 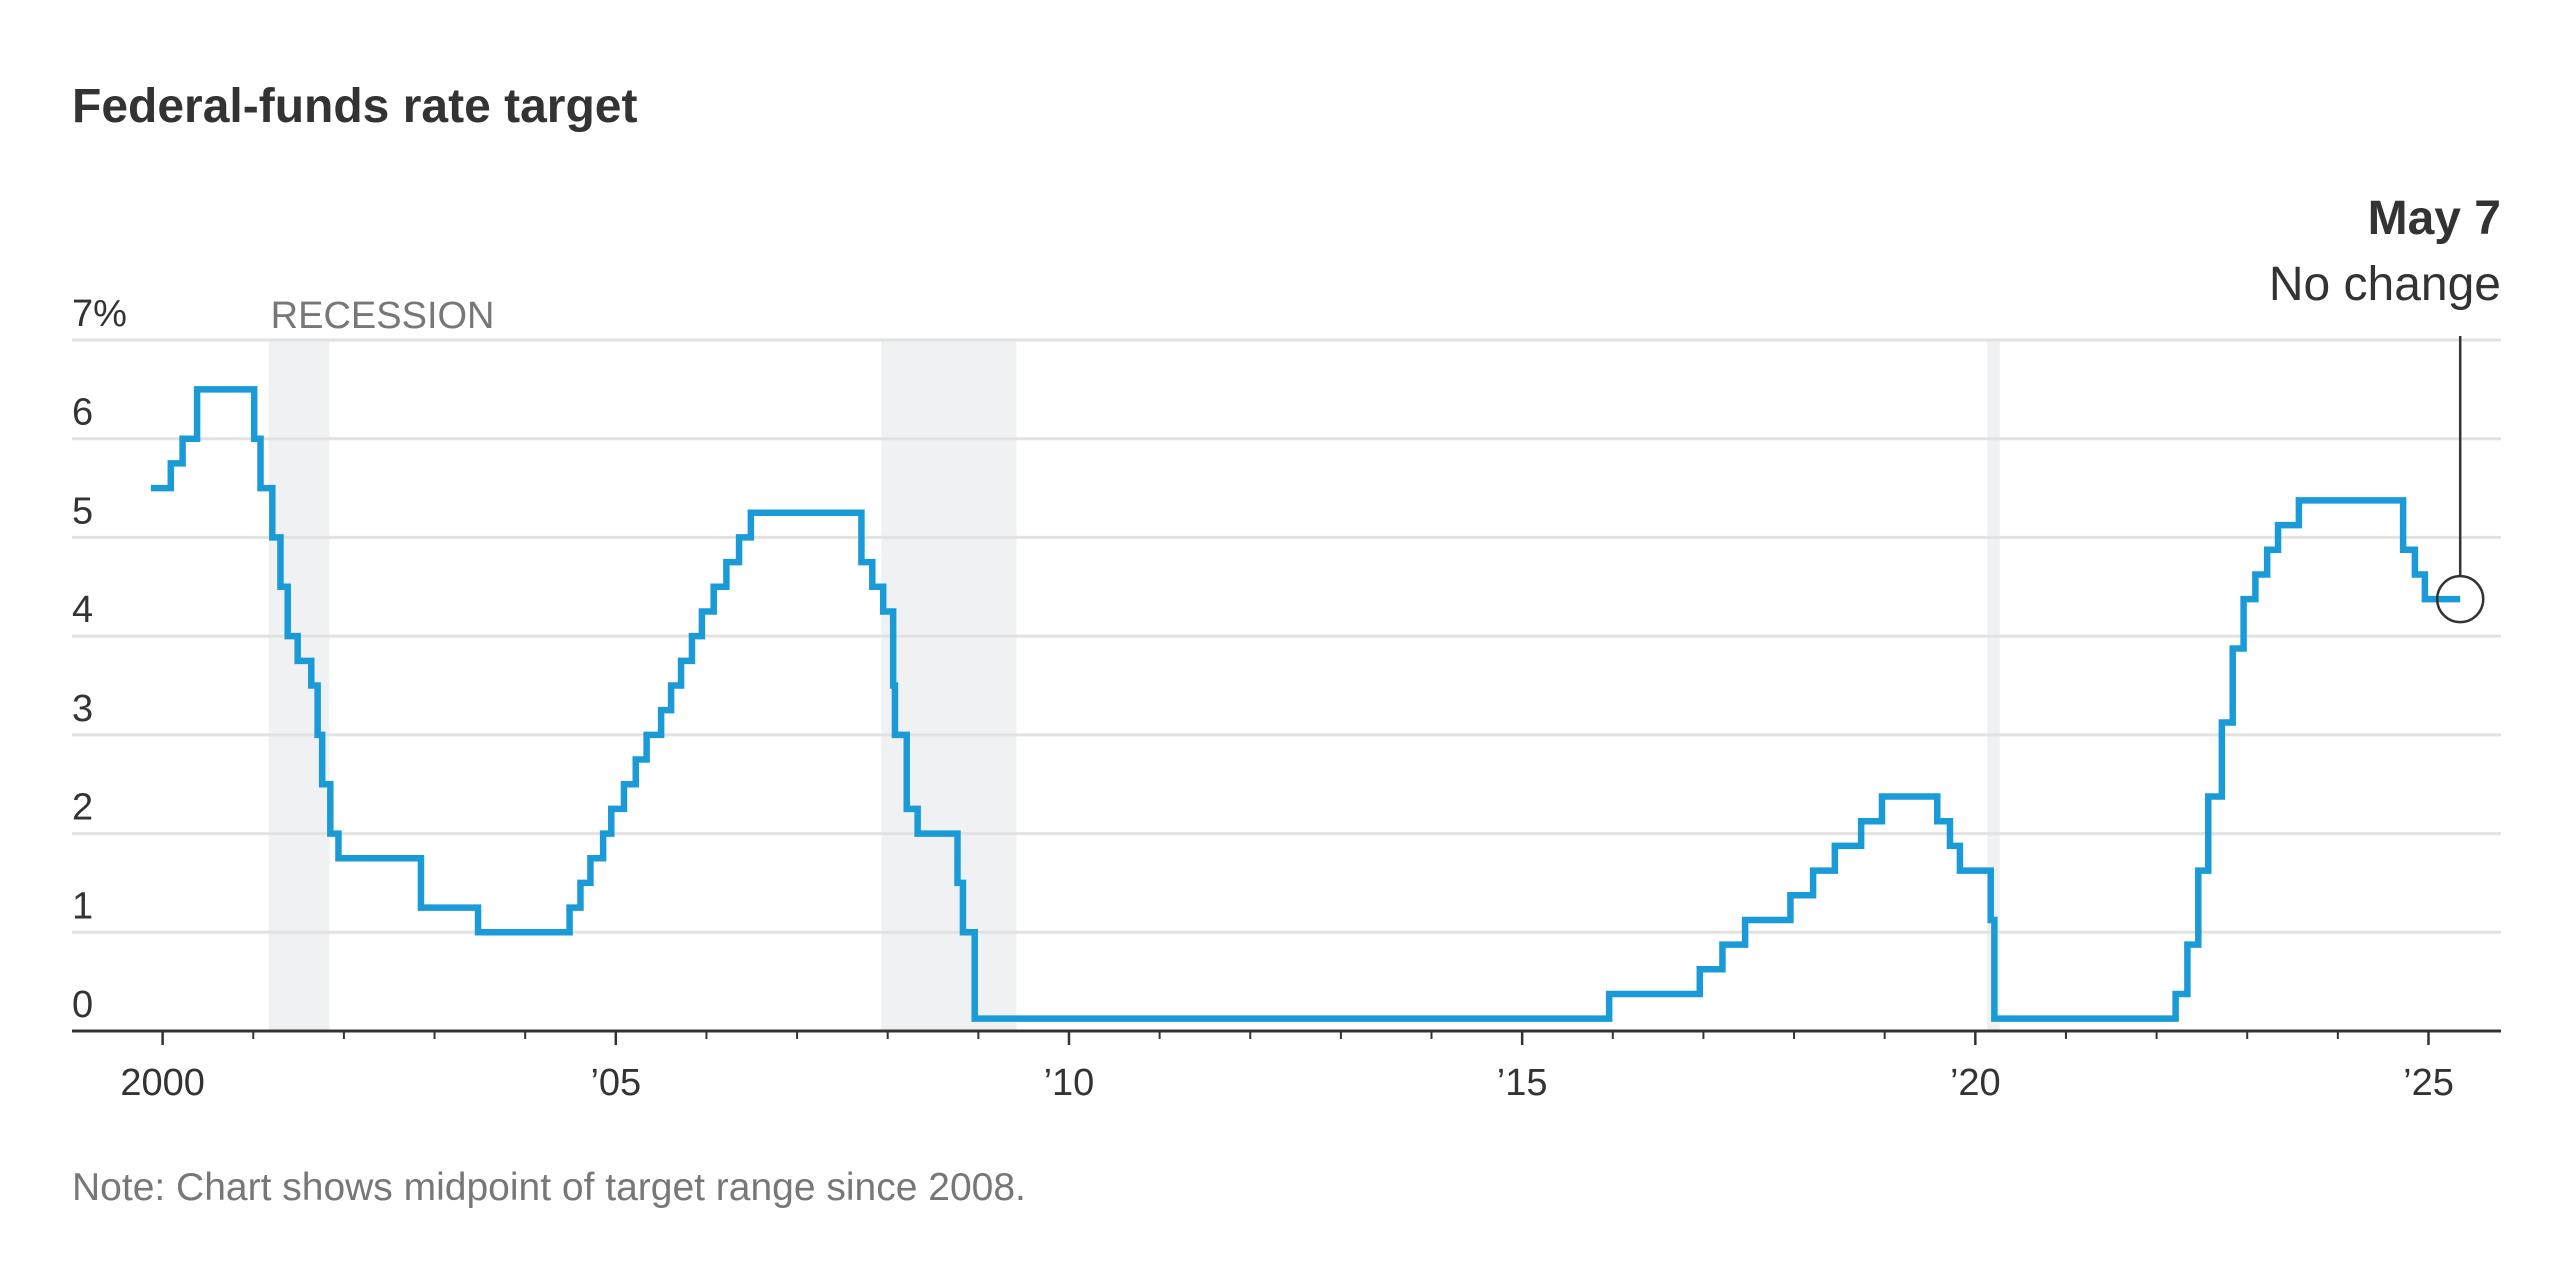 I want to click on annotation-marker, so click(x=2460, y=599).